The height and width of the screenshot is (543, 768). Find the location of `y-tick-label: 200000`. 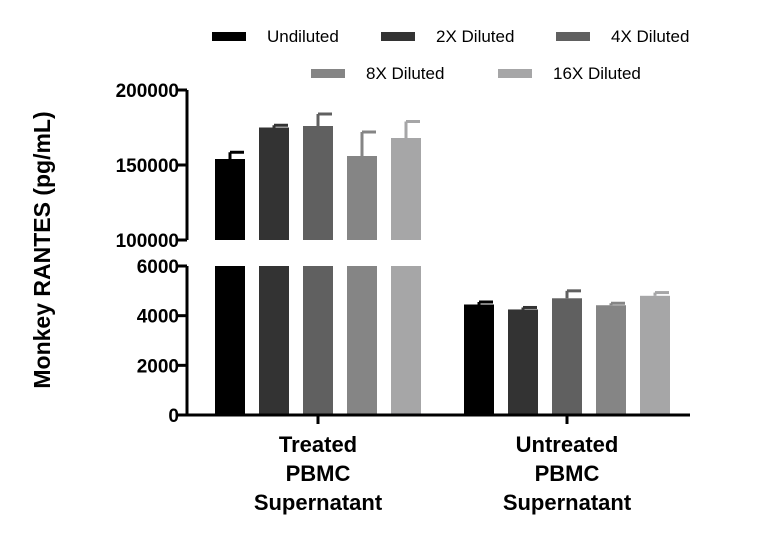

y-tick-label: 200000 is located at coordinates (147, 91).